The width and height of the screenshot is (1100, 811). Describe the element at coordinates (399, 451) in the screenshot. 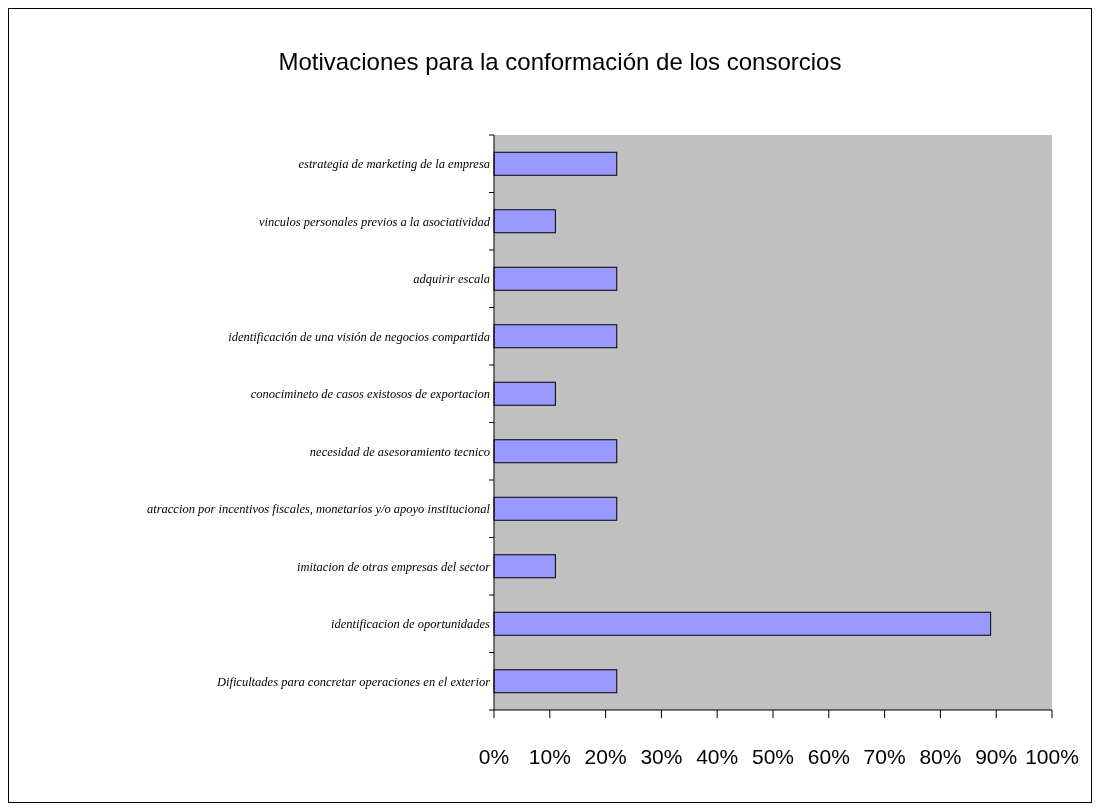

I see `y-tick-label: necesidad de asesoramiento tecnico` at that location.